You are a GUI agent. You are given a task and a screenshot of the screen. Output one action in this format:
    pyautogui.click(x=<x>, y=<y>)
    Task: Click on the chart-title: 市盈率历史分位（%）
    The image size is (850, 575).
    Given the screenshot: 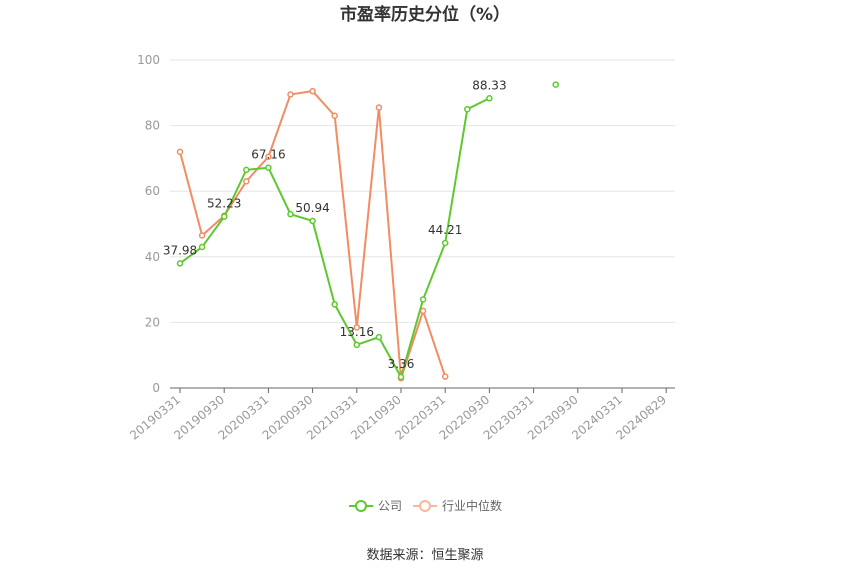 What is the action you would take?
    pyautogui.click(x=425, y=14)
    